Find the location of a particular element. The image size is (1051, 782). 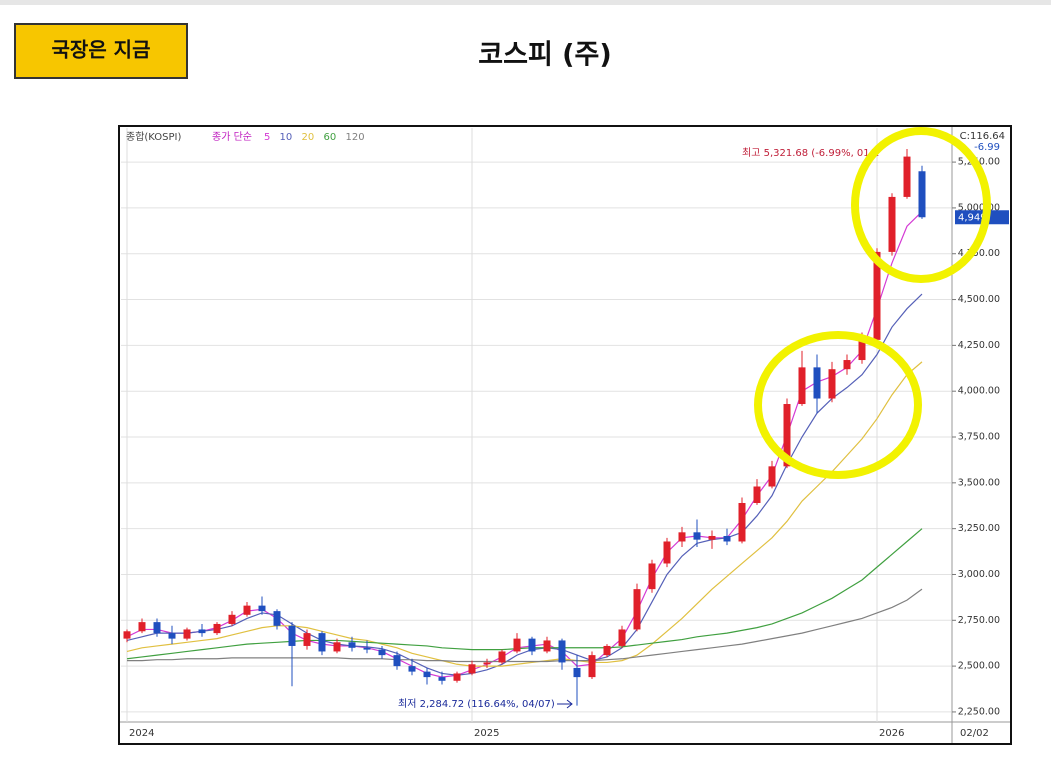

legend-prefix: 종합(KOSPI) is located at coordinates (154, 137).